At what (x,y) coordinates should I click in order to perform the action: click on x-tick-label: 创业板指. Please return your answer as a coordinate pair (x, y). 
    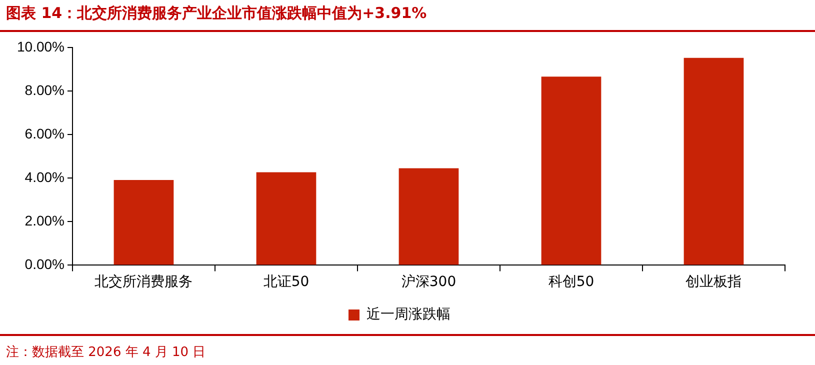
    Looking at the image, I should click on (714, 282).